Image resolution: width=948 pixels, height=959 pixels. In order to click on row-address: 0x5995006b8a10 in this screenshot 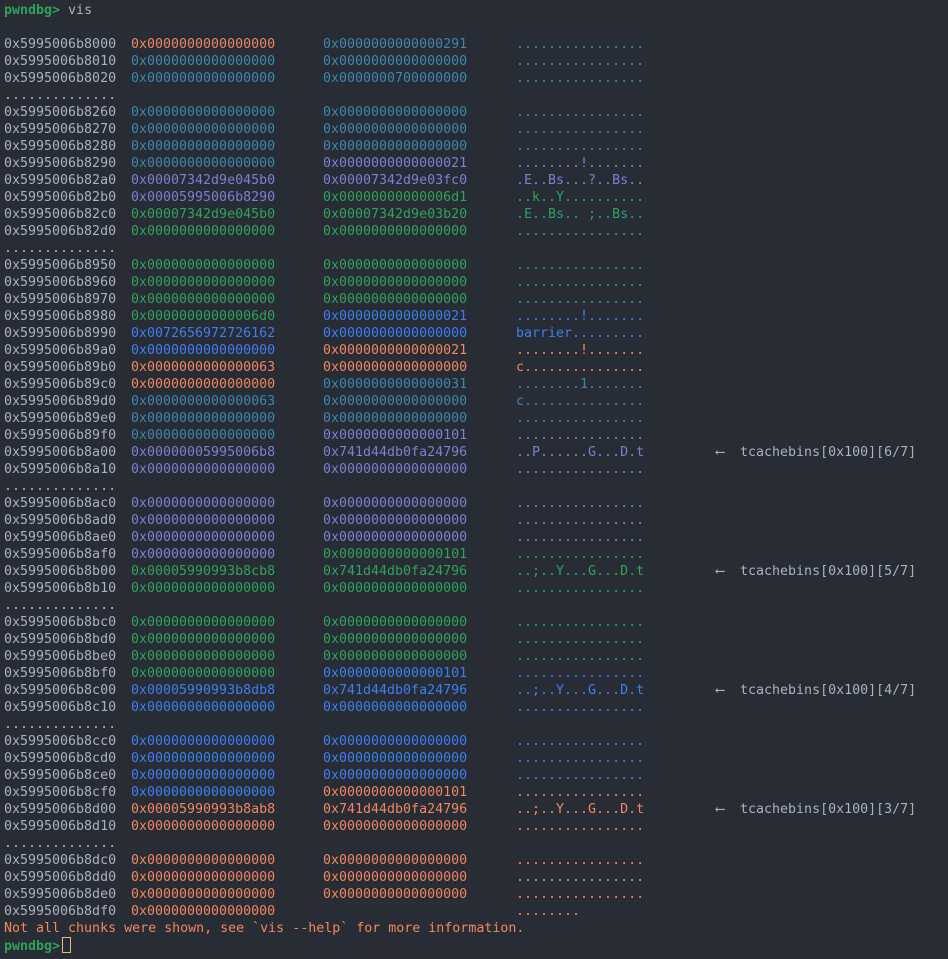, I will do `click(60, 469)`.